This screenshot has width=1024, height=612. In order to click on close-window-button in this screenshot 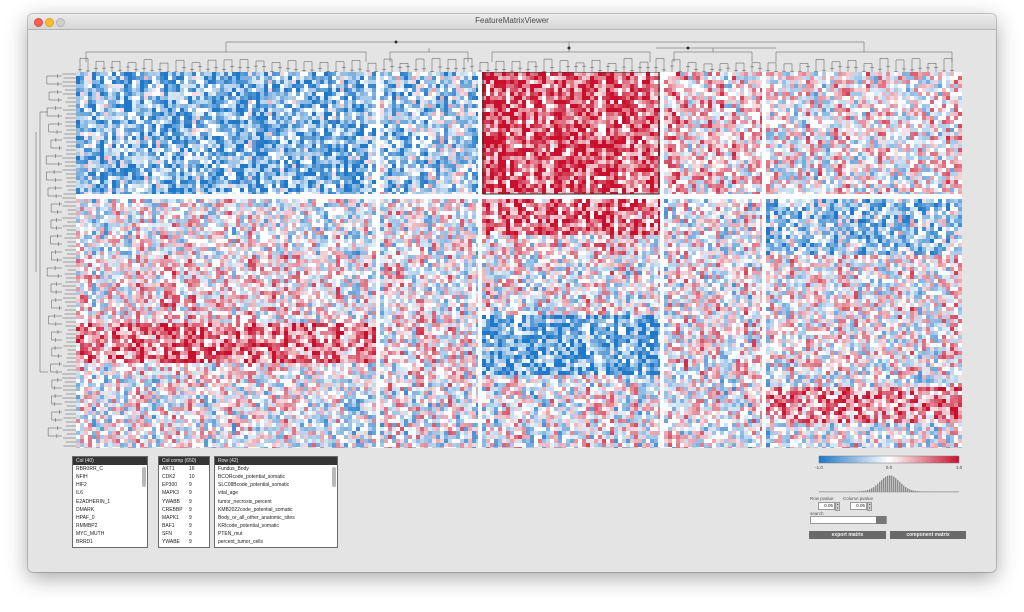, I will do `click(38, 22)`.